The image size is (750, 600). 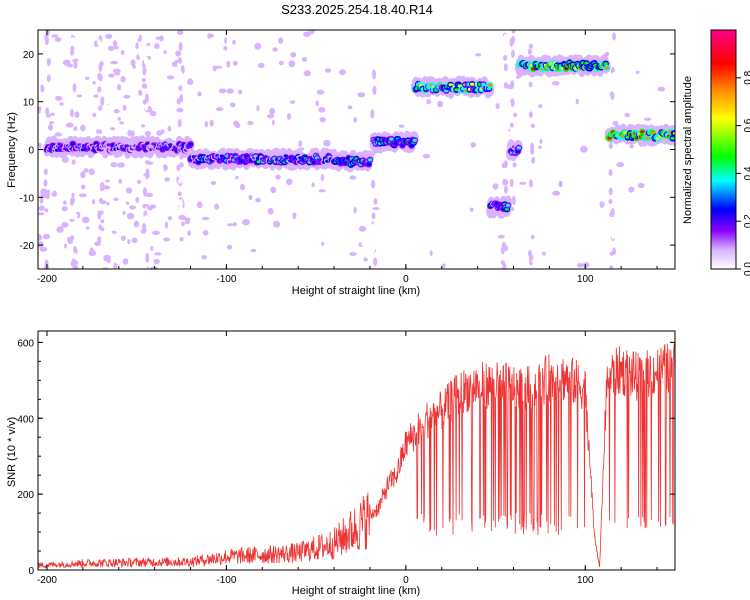 What do you see at coordinates (746, 269) in the screenshot?
I see `colorbar-tick-label: 0.0` at bounding box center [746, 269].